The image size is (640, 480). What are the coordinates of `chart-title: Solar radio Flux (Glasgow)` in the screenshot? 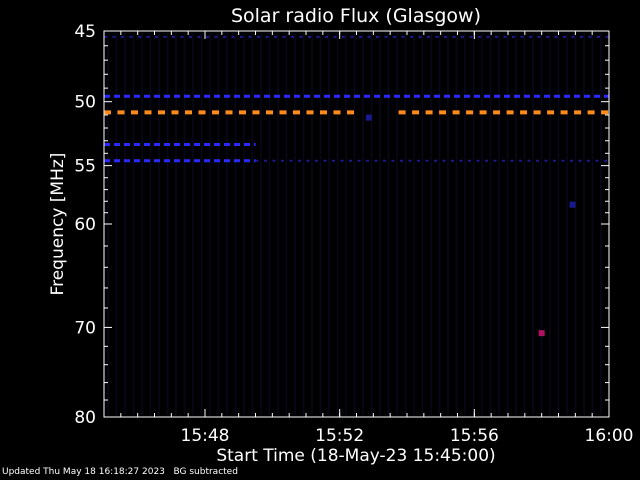 It's located at (356, 16).